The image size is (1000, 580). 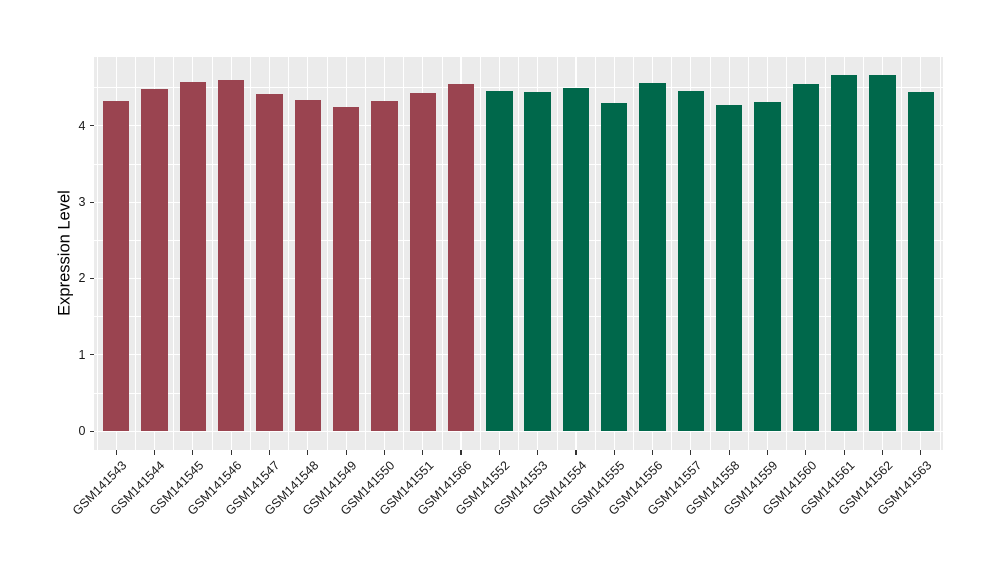 What do you see at coordinates (82, 354) in the screenshot?
I see `y-tick-label: 1` at bounding box center [82, 354].